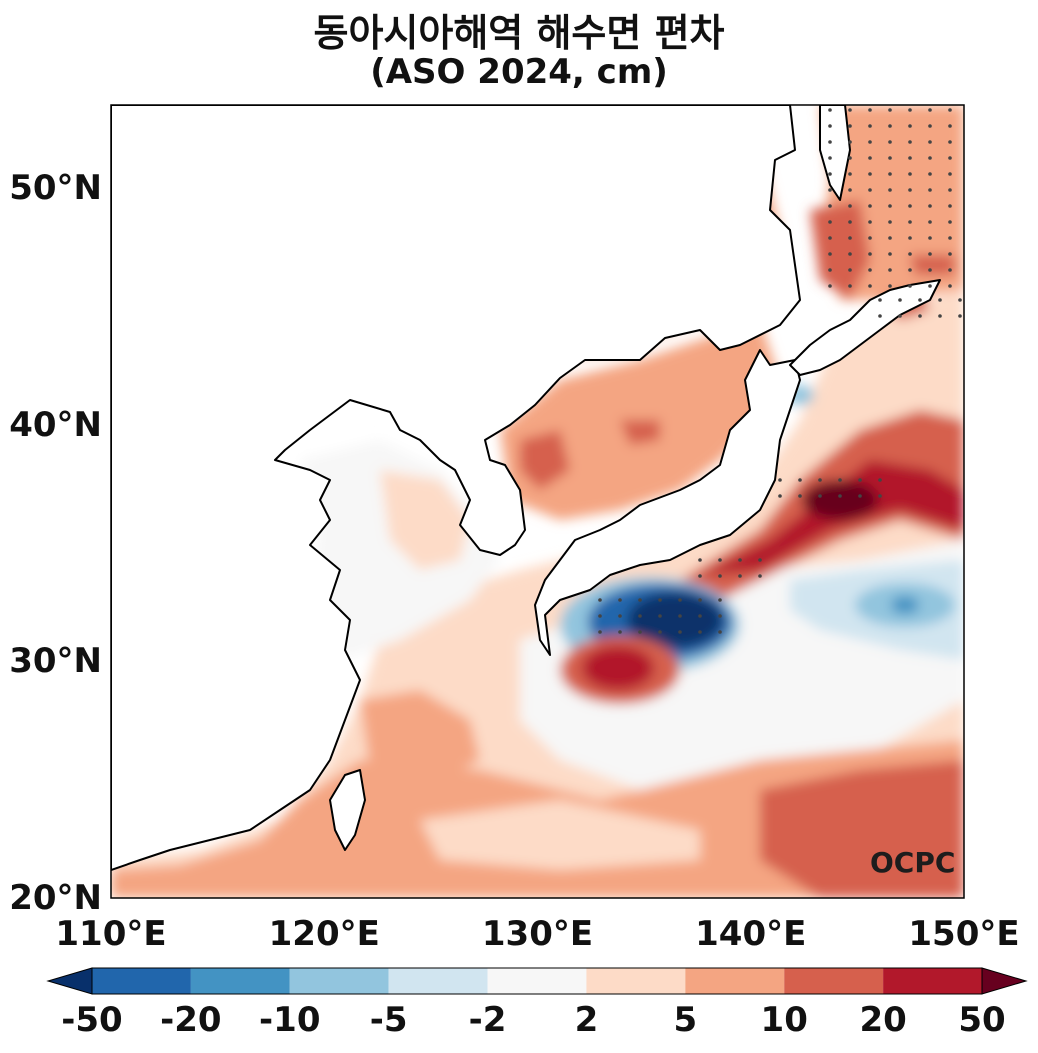 The height and width of the screenshot is (1053, 1038). What do you see at coordinates (290, 1020) in the screenshot?
I see `colorbar-tick-label: -10` at bounding box center [290, 1020].